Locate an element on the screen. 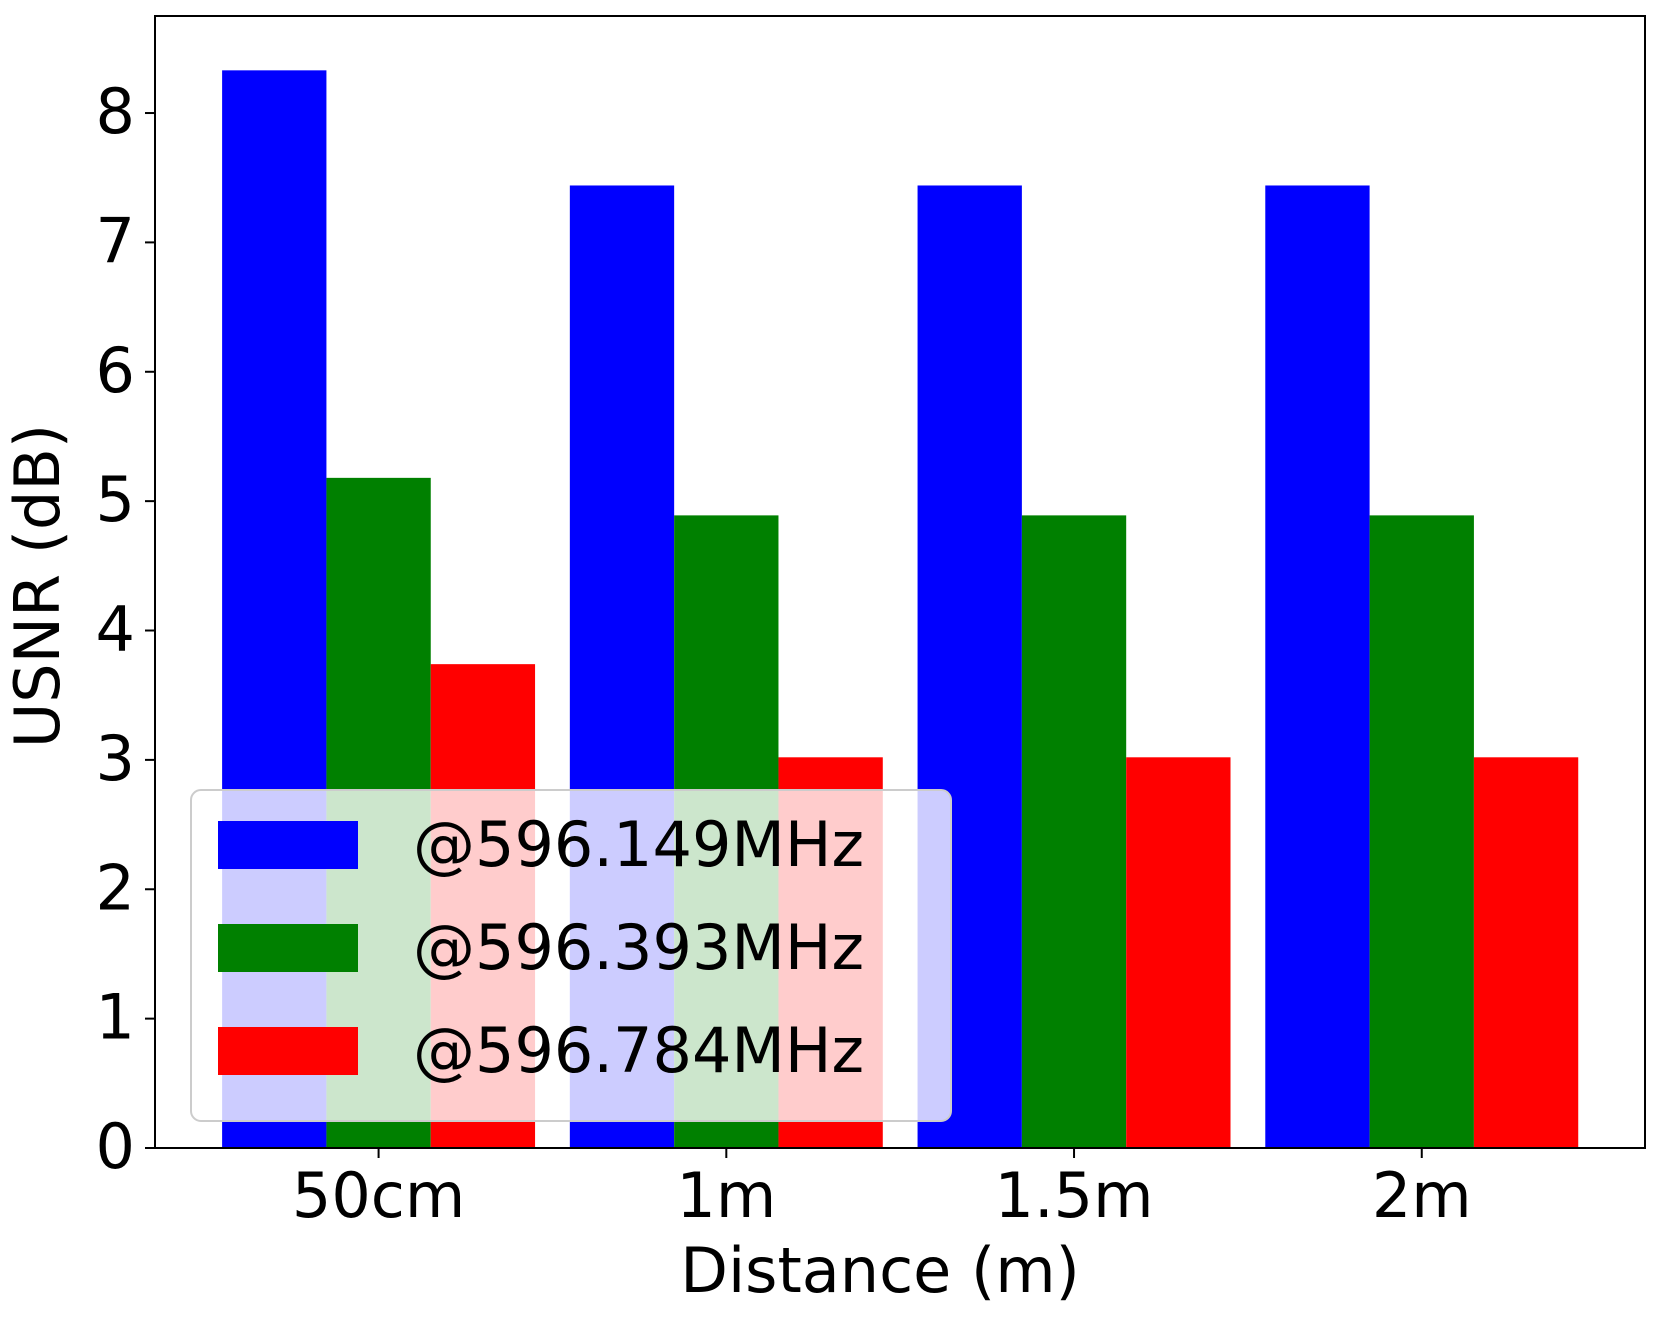 The height and width of the screenshot is (1324, 1660). y-tick-label: 2 is located at coordinates (115, 887).